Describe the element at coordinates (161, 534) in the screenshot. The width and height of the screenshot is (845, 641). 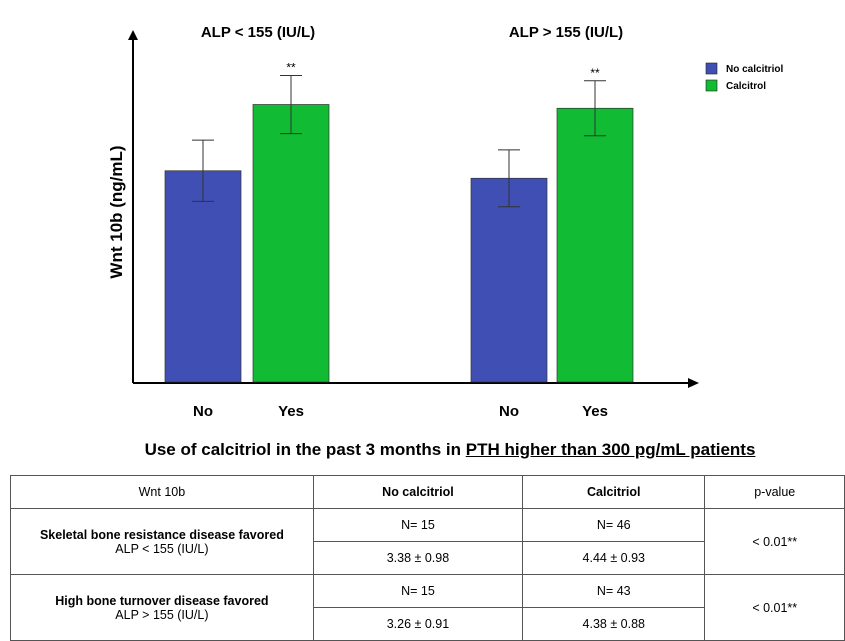
I see `row-label: Skeletal bone resistance disease favored` at that location.